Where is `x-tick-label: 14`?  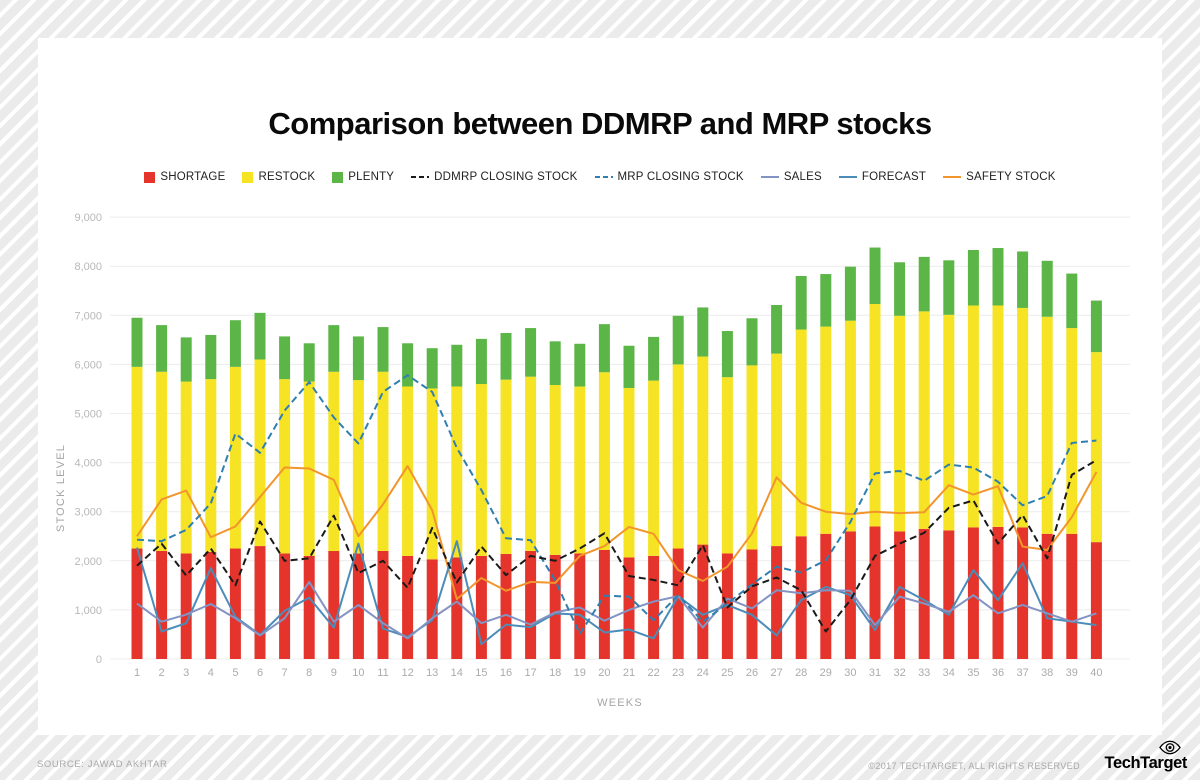
x-tick-label: 14 is located at coordinates (457, 673).